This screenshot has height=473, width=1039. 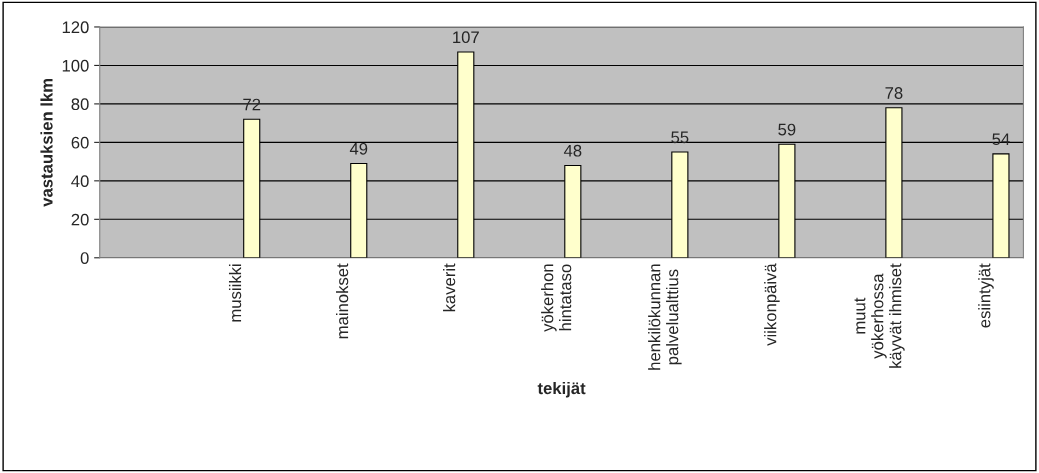 I want to click on x-tick-label: viikonpäivä, so click(x=772, y=304).